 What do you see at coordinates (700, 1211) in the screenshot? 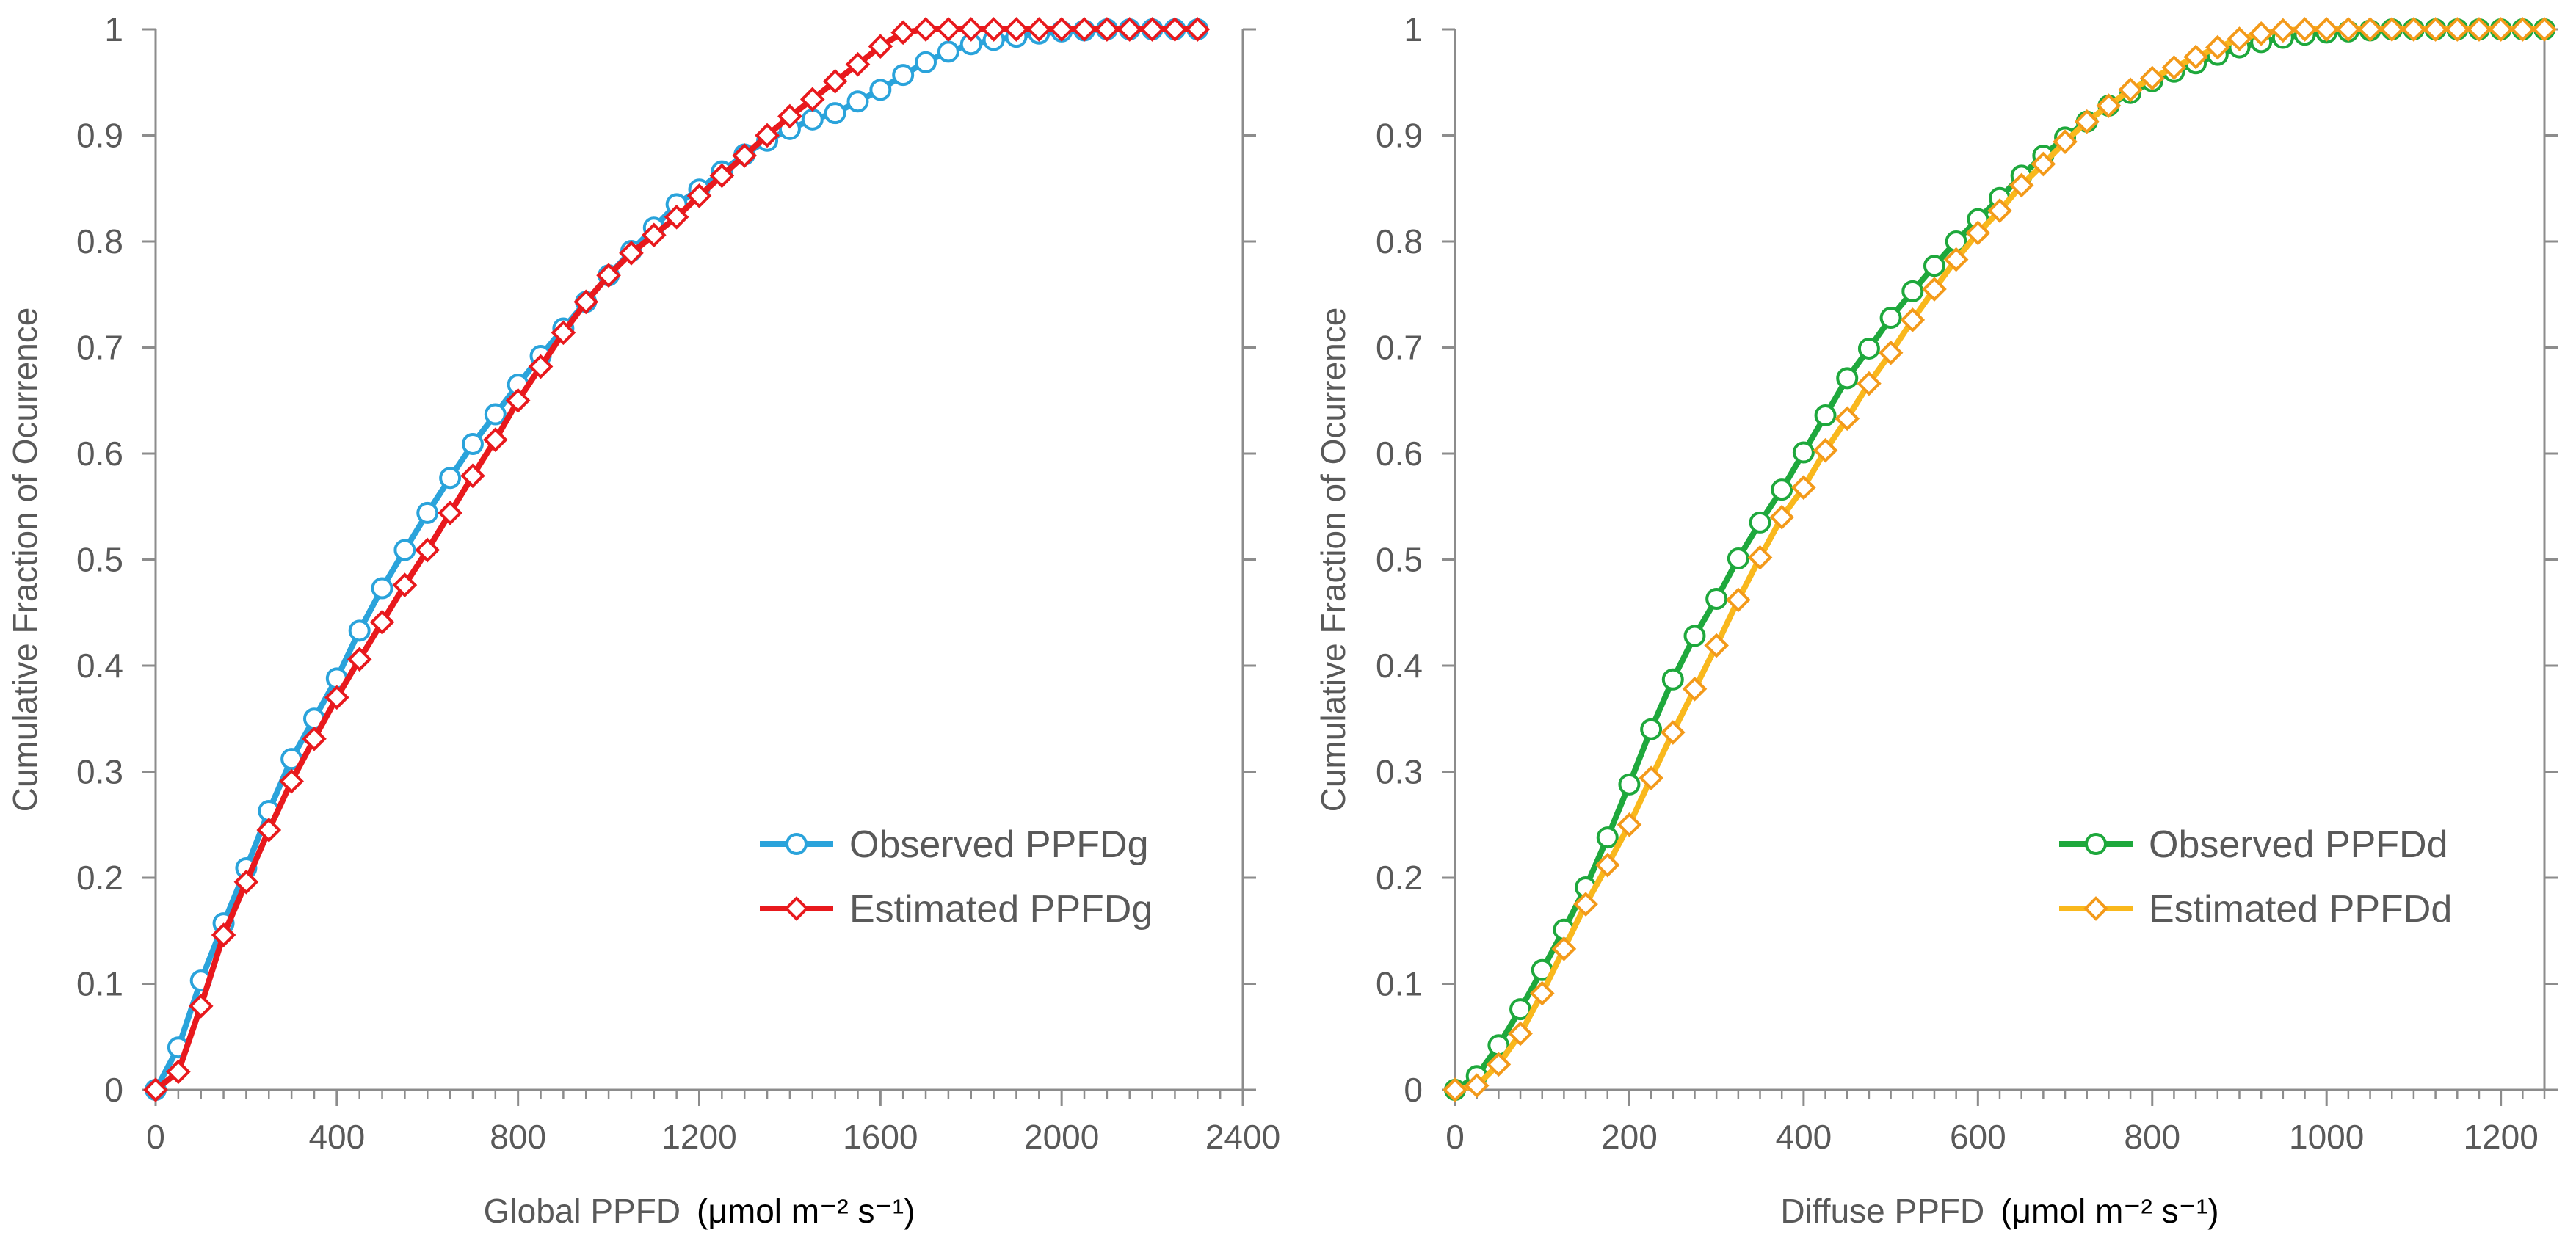
I see `x-axis-title: Global PPFD (μmol m⁻² s⁻¹)` at bounding box center [700, 1211].